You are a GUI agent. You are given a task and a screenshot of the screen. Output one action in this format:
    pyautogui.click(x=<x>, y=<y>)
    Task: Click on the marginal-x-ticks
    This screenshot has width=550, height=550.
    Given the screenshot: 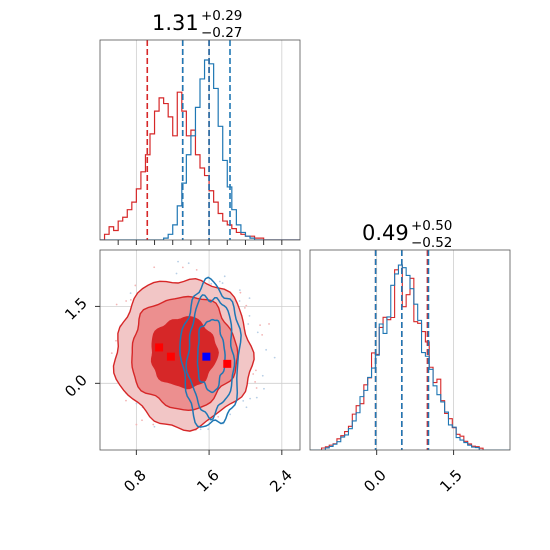 What is the action you would take?
    pyautogui.click(x=200, y=242)
    